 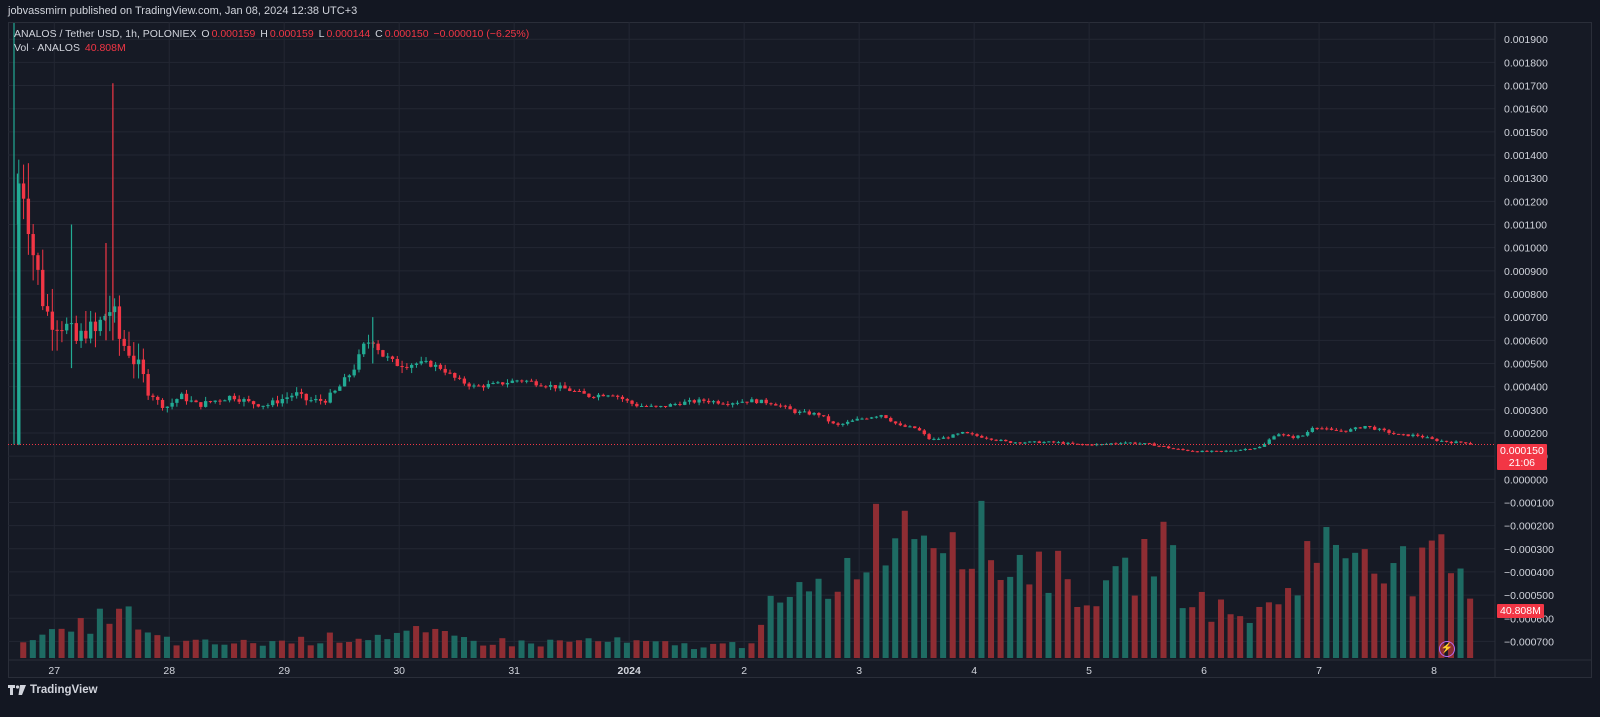 I want to click on price-tick-label: 0.000400, so click(x=1526, y=388).